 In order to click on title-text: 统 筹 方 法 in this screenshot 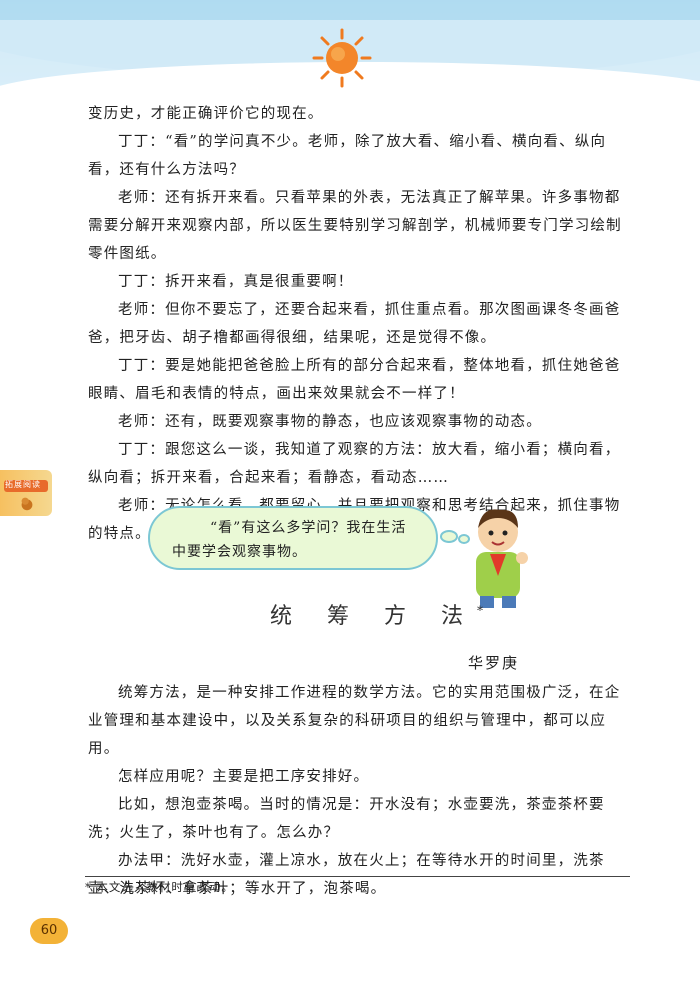, I will do `click(373, 616)`.